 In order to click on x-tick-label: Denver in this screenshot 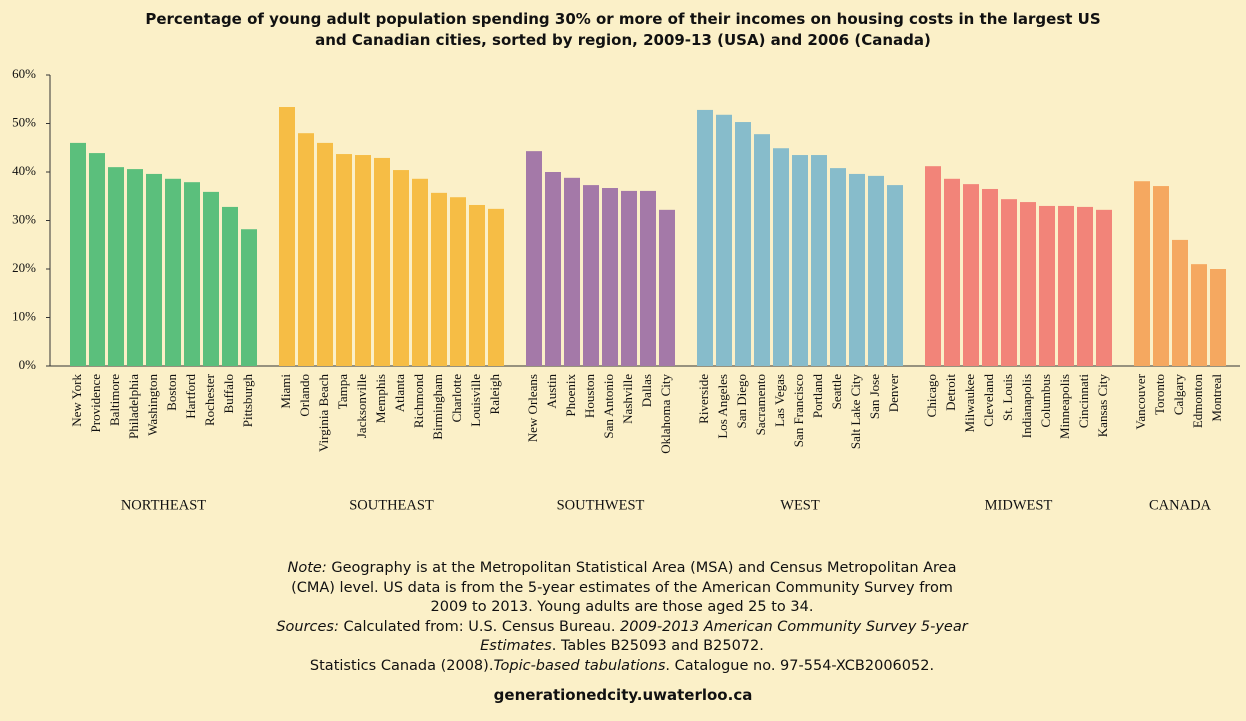, I will do `click(893, 392)`.